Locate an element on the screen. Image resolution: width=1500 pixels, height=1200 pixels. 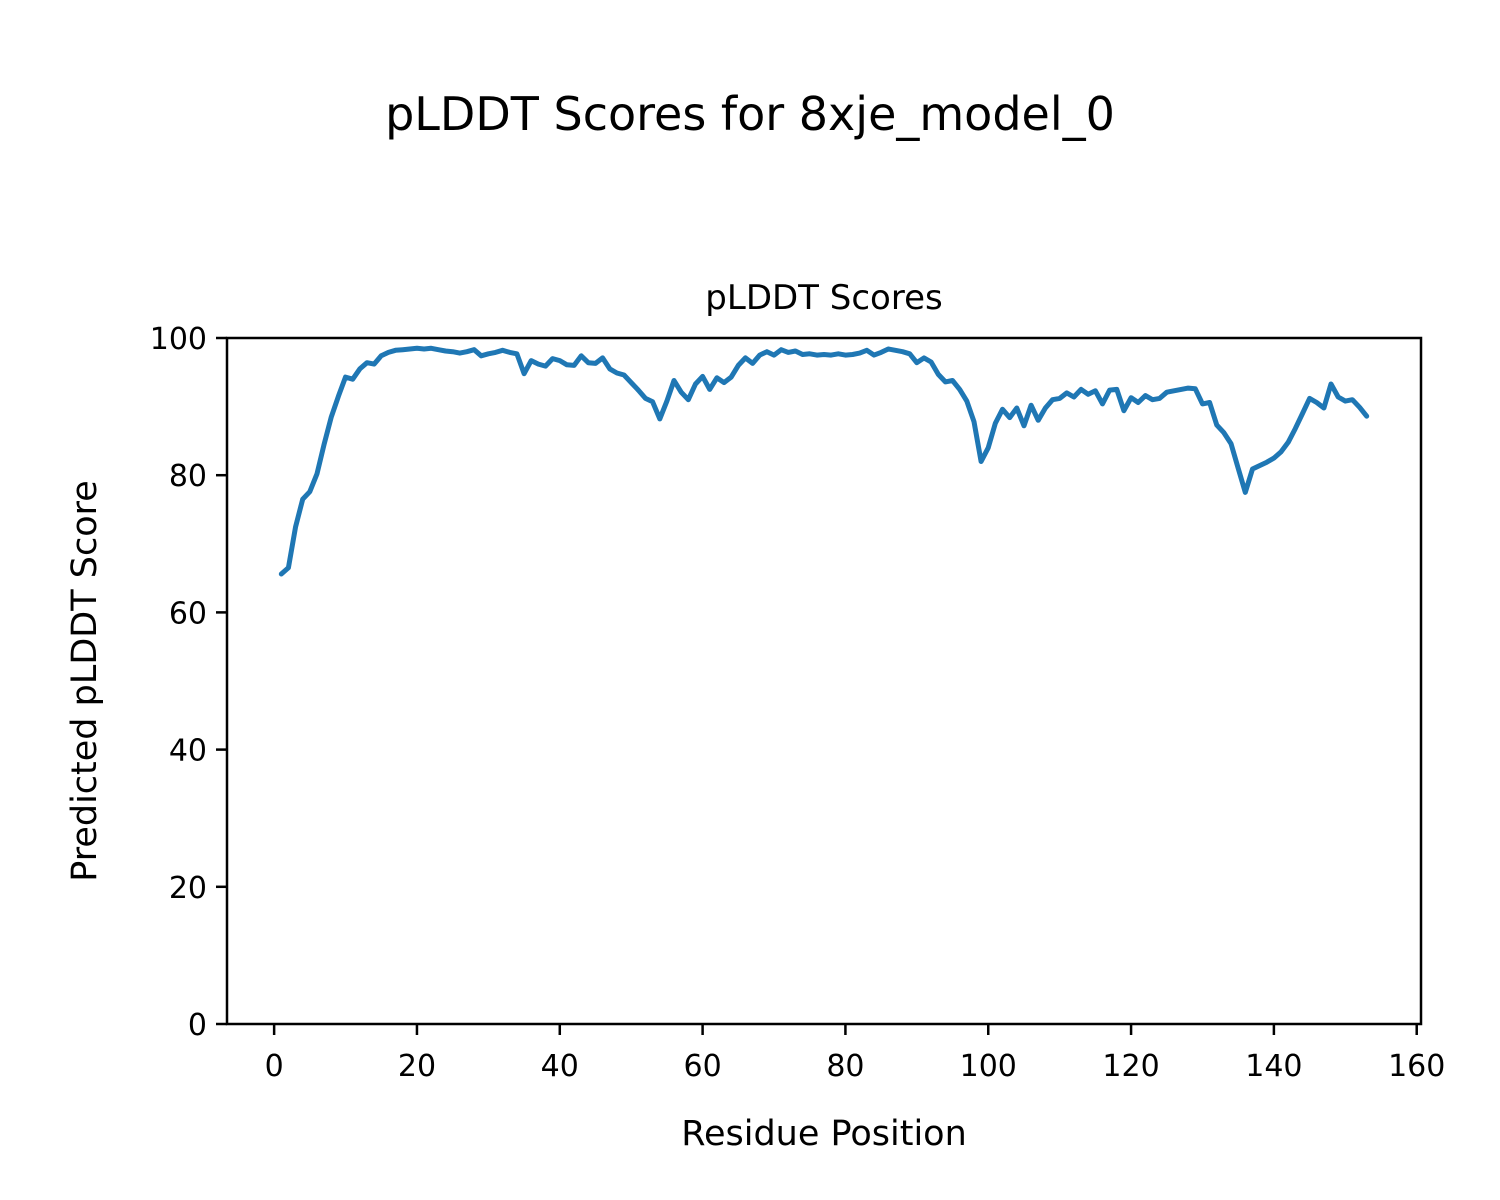
y-tick-label: 100 is located at coordinates (178, 339).